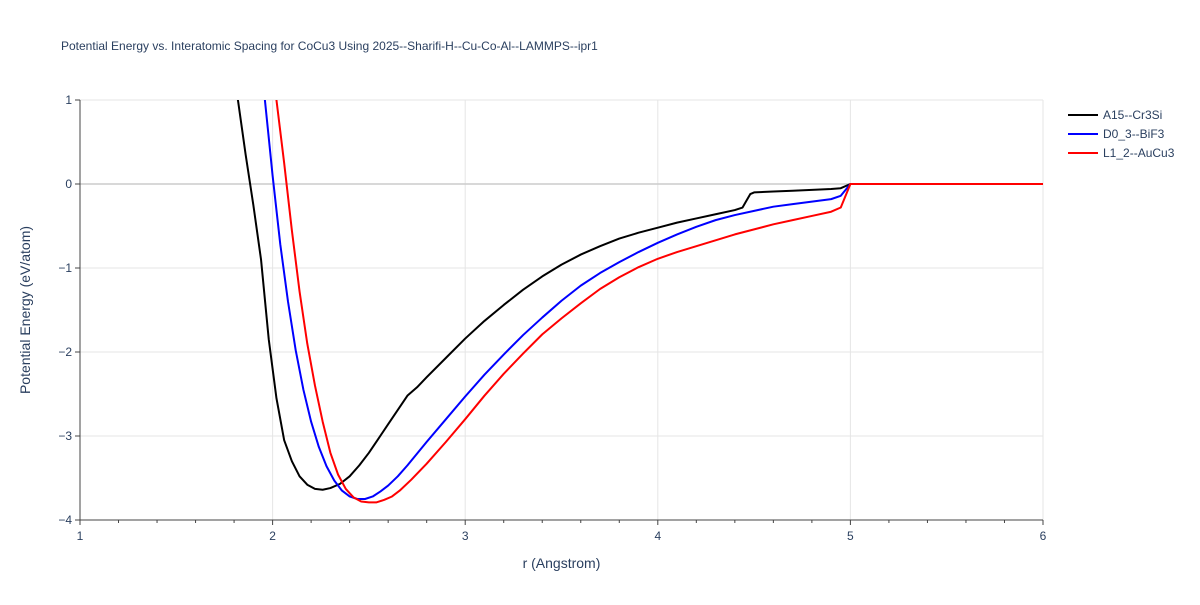  I want to click on y-tick-label: −3, so click(65, 436).